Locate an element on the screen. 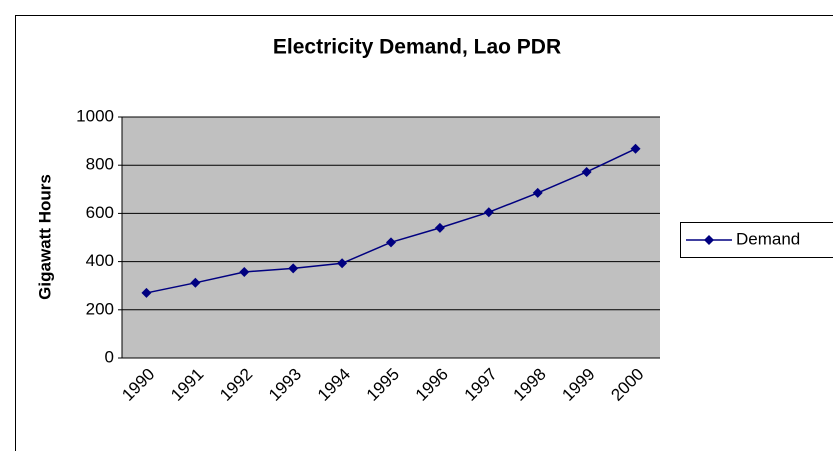 The width and height of the screenshot is (833, 456). y-tick-label: 1000 is located at coordinates (95, 115).